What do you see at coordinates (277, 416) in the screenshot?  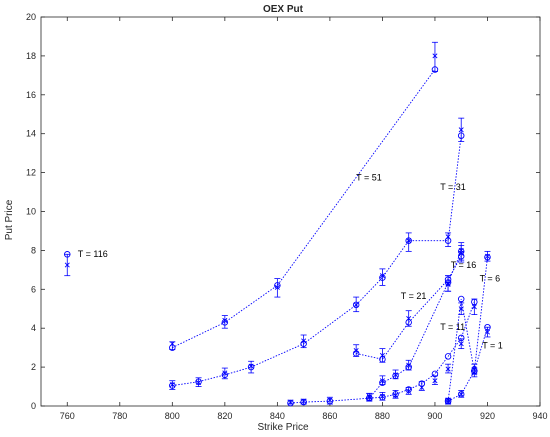 I see `x-tick-label: 840` at bounding box center [277, 416].